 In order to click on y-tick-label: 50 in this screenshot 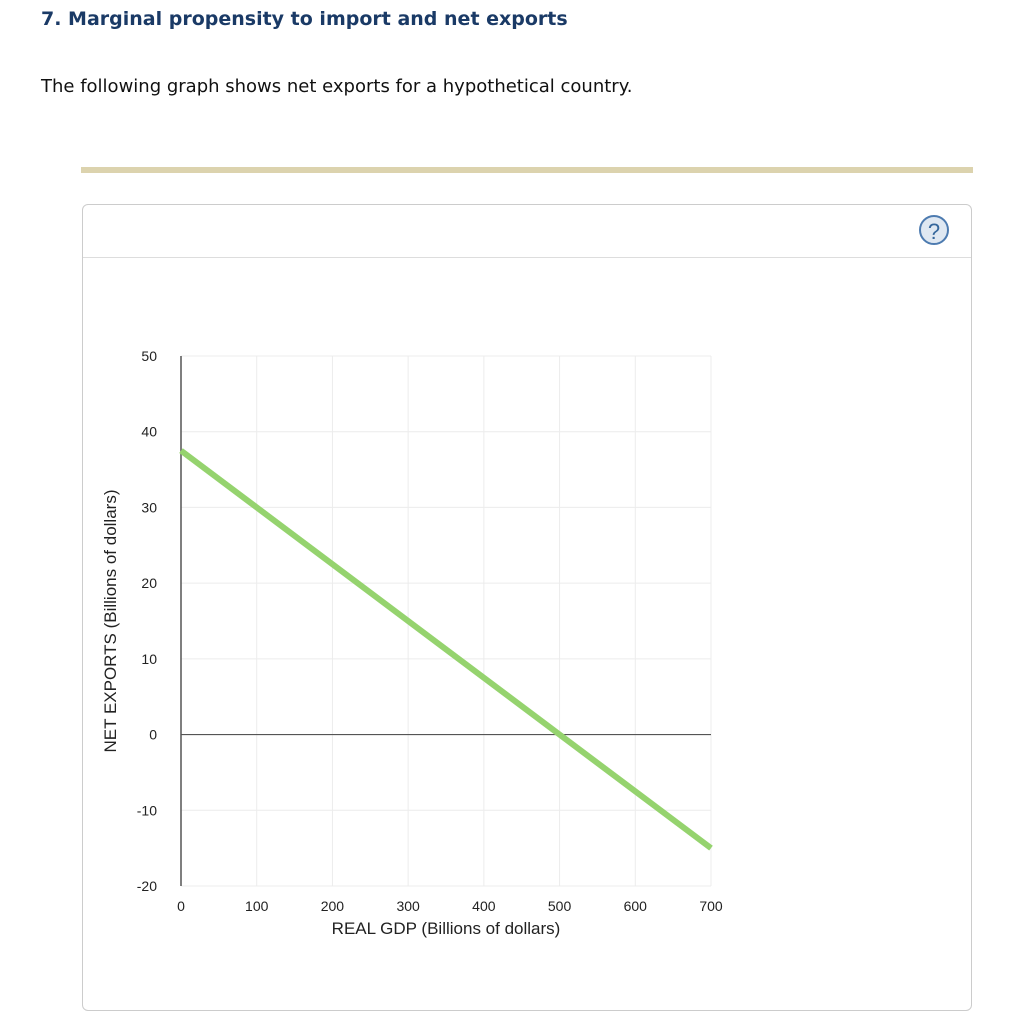, I will do `click(149, 356)`.